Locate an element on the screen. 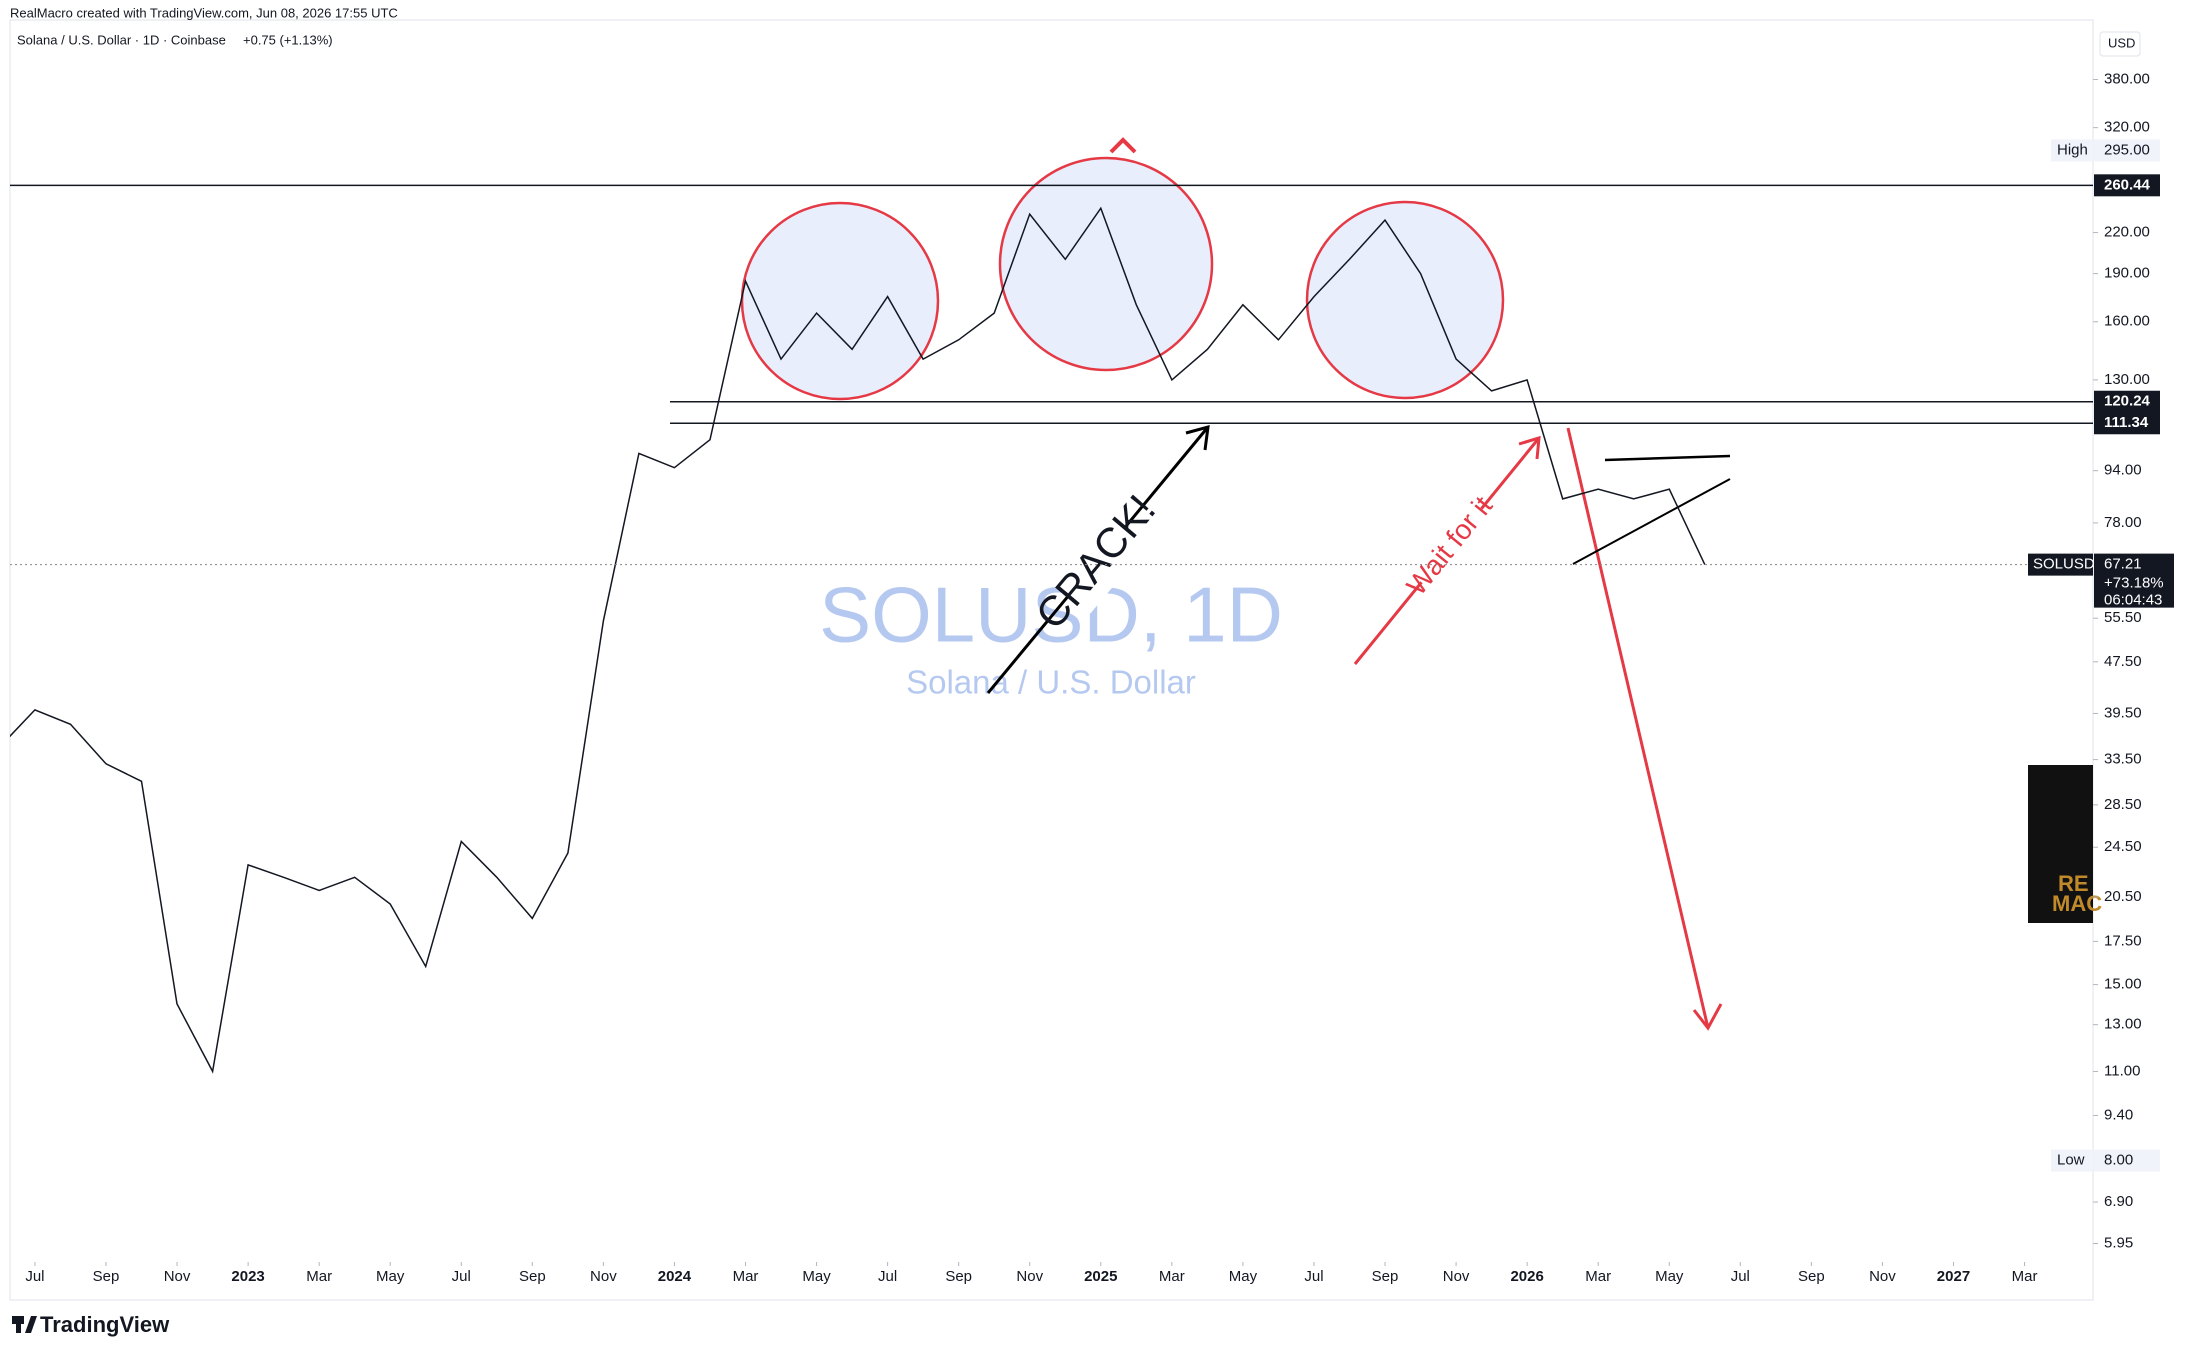 This screenshot has width=2188, height=1362. chevron is located at coordinates (1123, 145).